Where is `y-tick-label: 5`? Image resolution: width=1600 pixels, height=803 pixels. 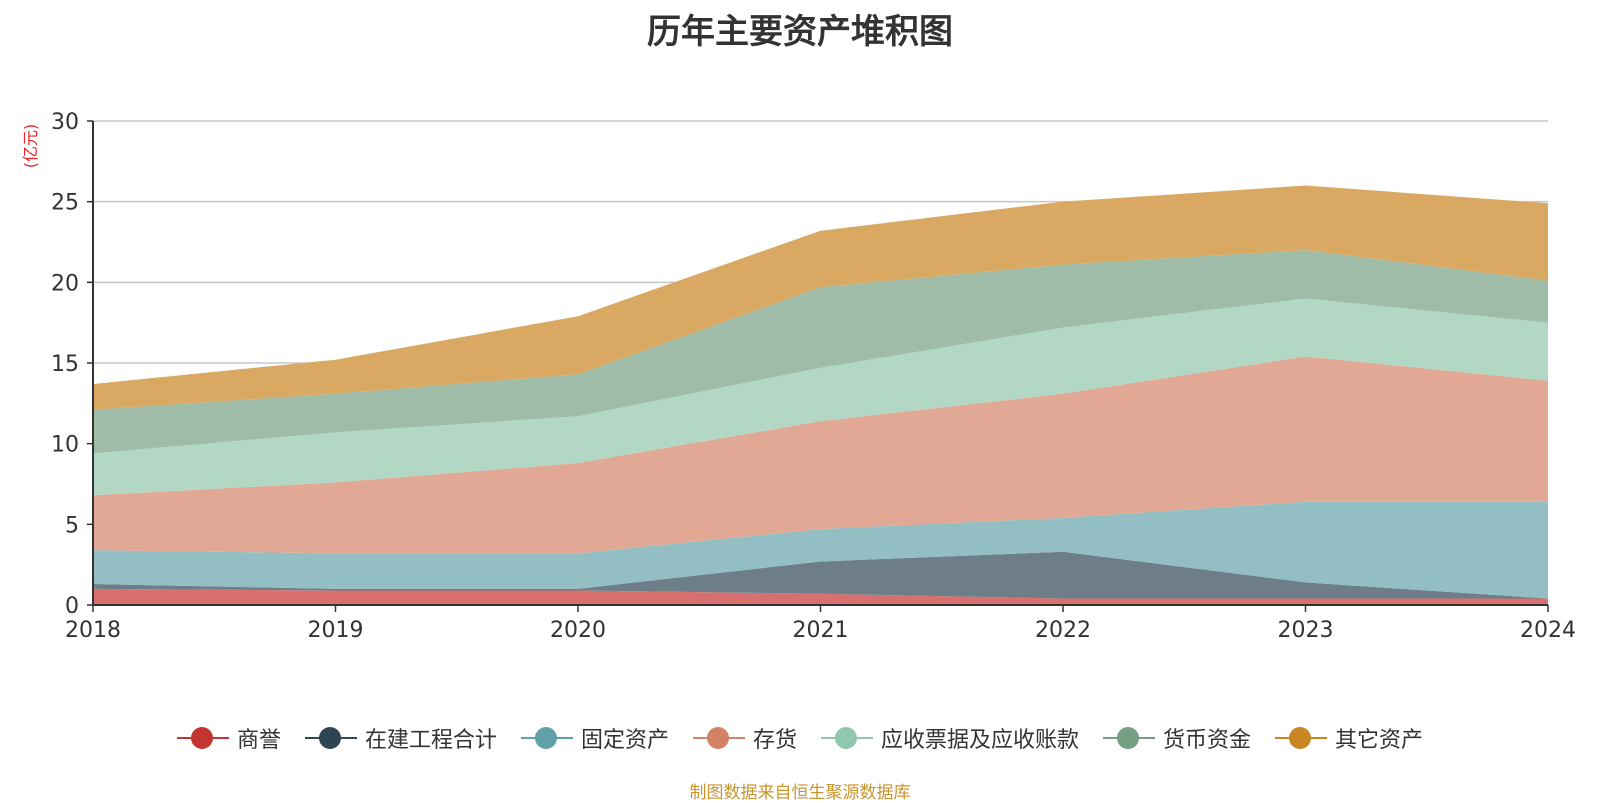 y-tick-label: 5 is located at coordinates (72, 525).